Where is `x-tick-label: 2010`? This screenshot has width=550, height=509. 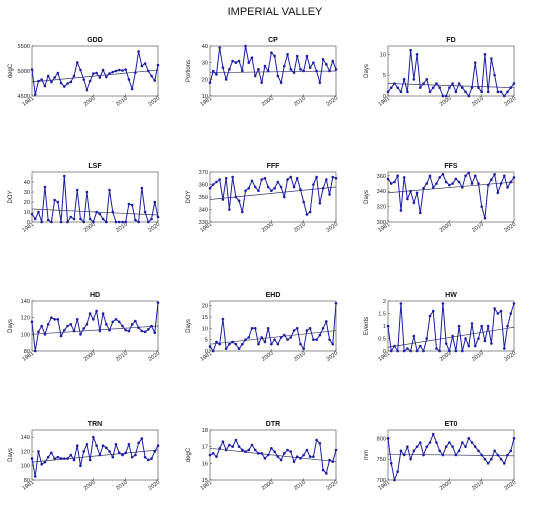
x-tick-label: 2010 is located at coordinates (122, 228).